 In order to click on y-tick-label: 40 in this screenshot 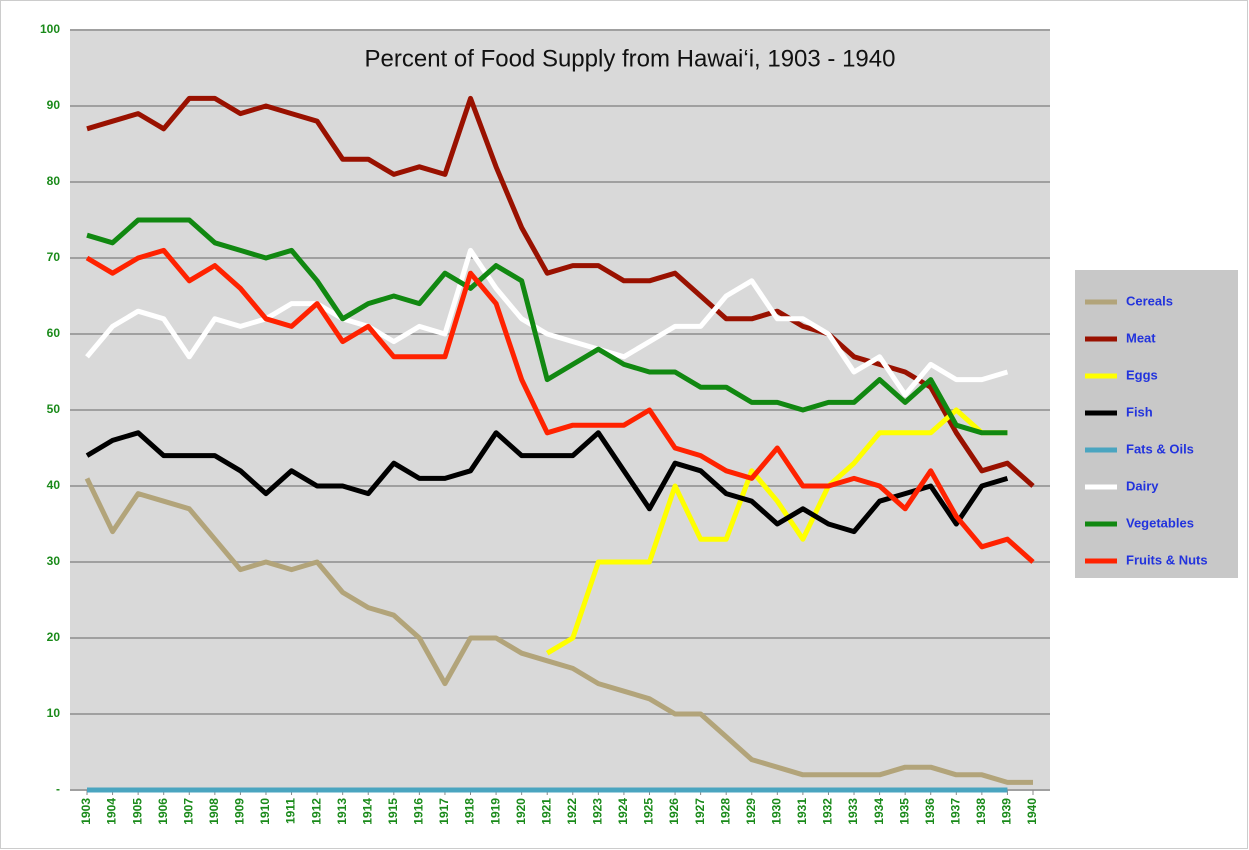, I will do `click(54, 485)`.